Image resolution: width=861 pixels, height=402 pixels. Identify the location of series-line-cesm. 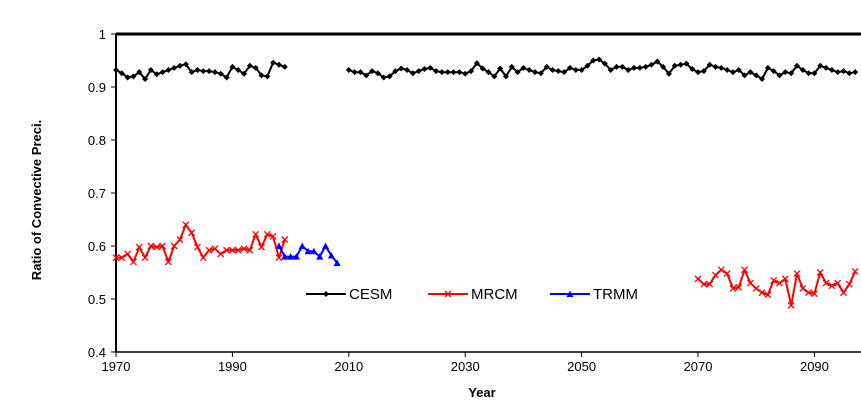
(602, 69).